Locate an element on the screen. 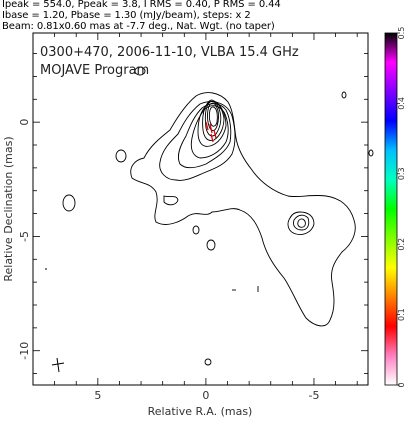 The width and height of the screenshot is (409, 424). y-tick-label: -10 is located at coordinates (24, 351).